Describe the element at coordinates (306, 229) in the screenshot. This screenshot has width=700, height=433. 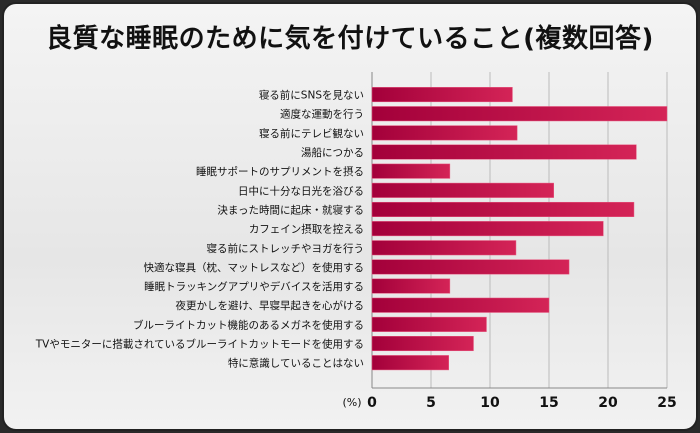
I see `category-label: カフェイン摂取を控える` at that location.